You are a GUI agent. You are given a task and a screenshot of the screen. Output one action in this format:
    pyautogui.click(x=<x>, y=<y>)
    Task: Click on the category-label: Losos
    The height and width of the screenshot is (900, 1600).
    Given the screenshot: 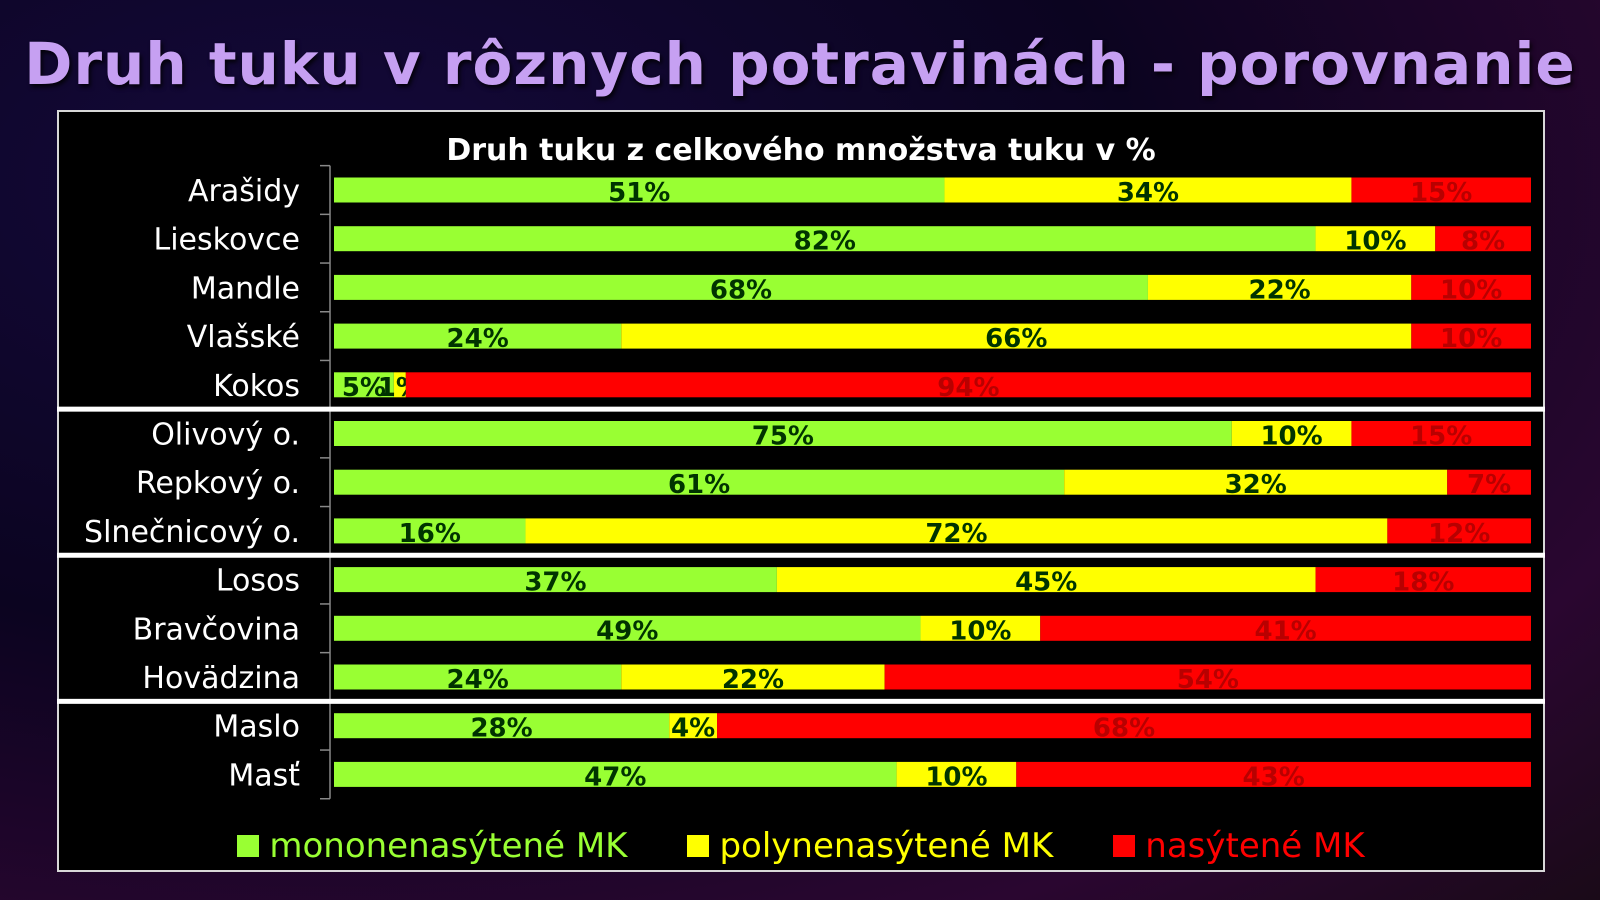 What is the action you would take?
    pyautogui.click(x=258, y=581)
    